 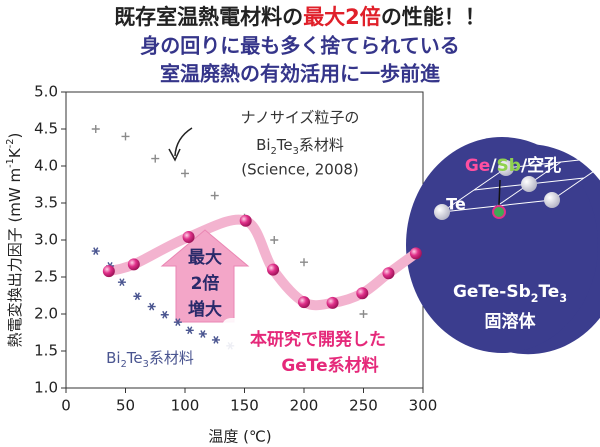 I want to click on annotation: (Science, 2008), so click(x=300, y=170).